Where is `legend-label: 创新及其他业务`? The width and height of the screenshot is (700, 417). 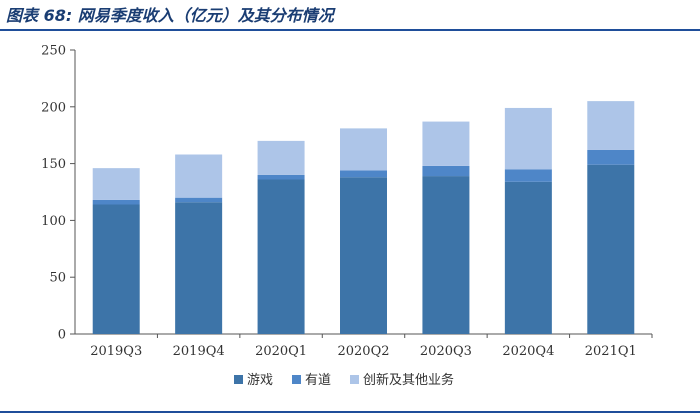
legend-label: 创新及其他业务 is located at coordinates (408, 380).